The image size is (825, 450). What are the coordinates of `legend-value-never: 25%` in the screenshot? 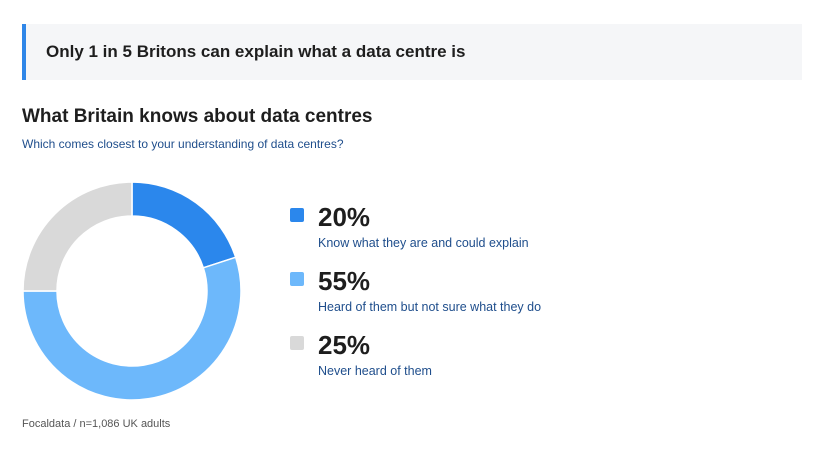 It's located at (344, 345).